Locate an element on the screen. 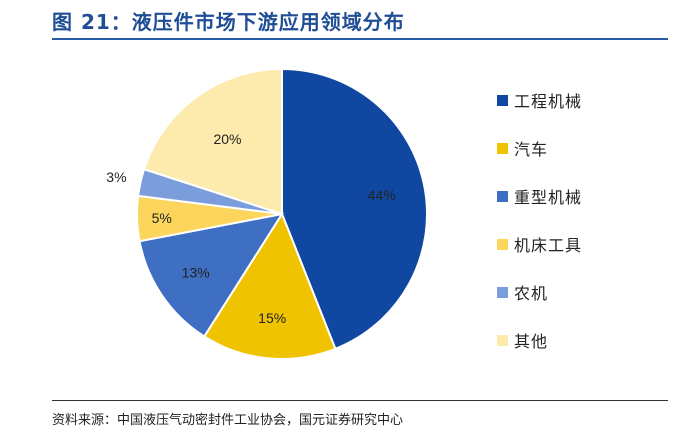 This screenshot has width=684, height=435. slice-value-label: 44% is located at coordinates (382, 195).